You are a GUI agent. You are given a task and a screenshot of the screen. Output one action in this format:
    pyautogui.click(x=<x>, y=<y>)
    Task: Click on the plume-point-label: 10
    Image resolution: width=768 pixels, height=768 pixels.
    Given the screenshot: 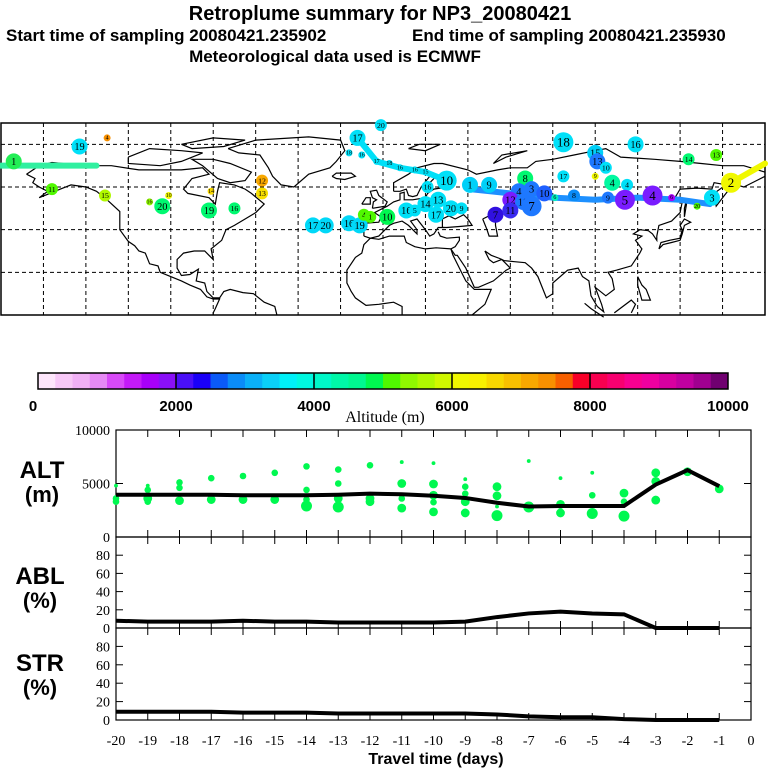 What is the action you would take?
    pyautogui.click(x=387, y=217)
    